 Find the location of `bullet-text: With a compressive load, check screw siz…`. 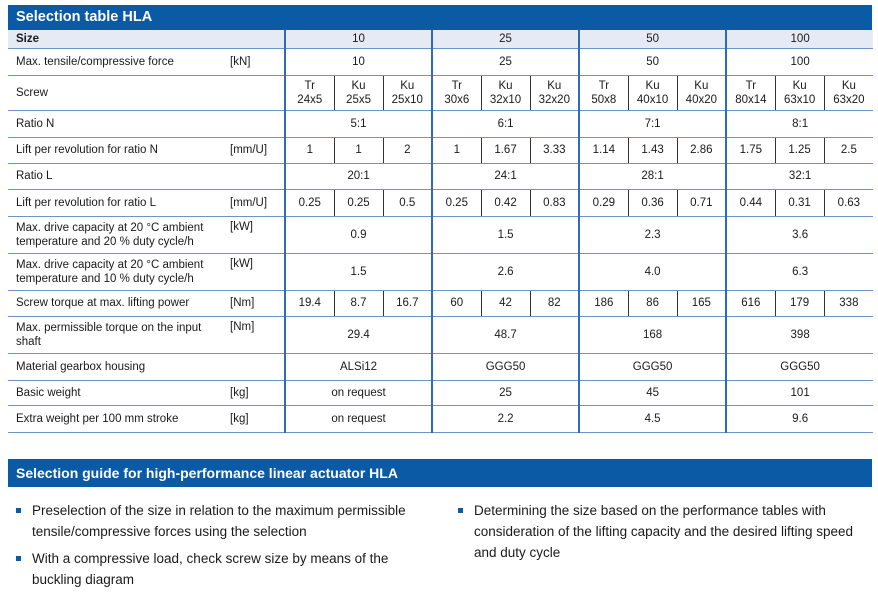

bullet-text: With a compressive load, check screw siz… is located at coordinates (210, 569).